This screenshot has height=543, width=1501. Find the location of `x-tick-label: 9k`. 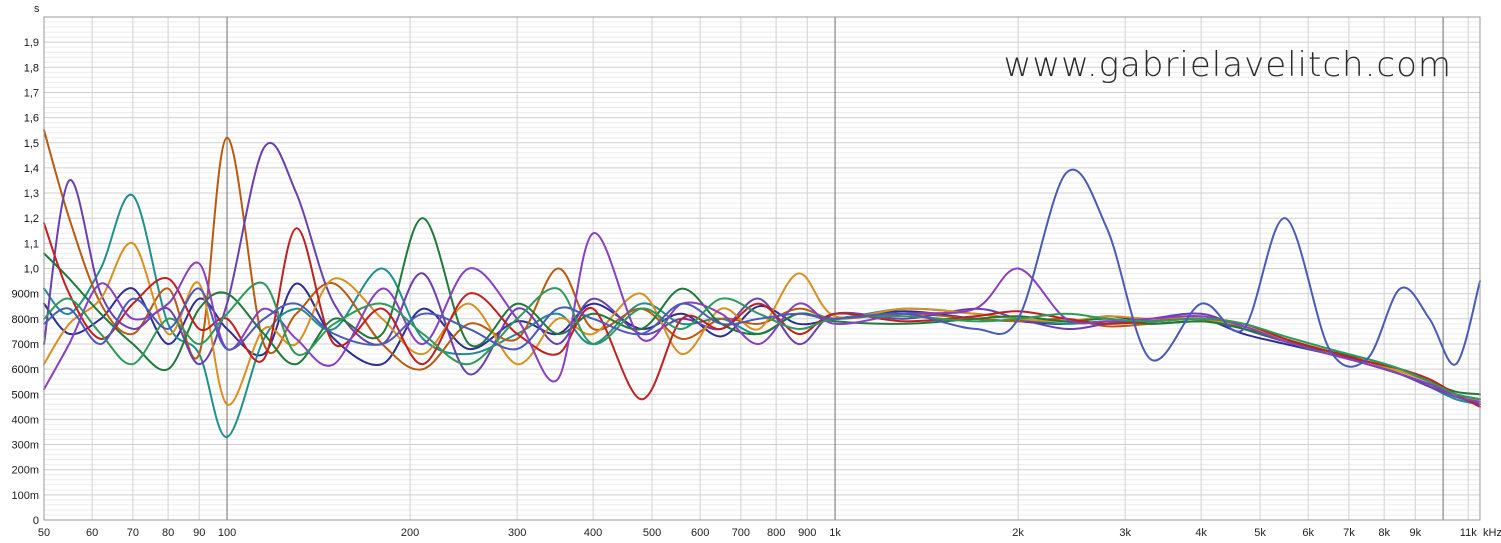

x-tick-label: 9k is located at coordinates (1415, 533).